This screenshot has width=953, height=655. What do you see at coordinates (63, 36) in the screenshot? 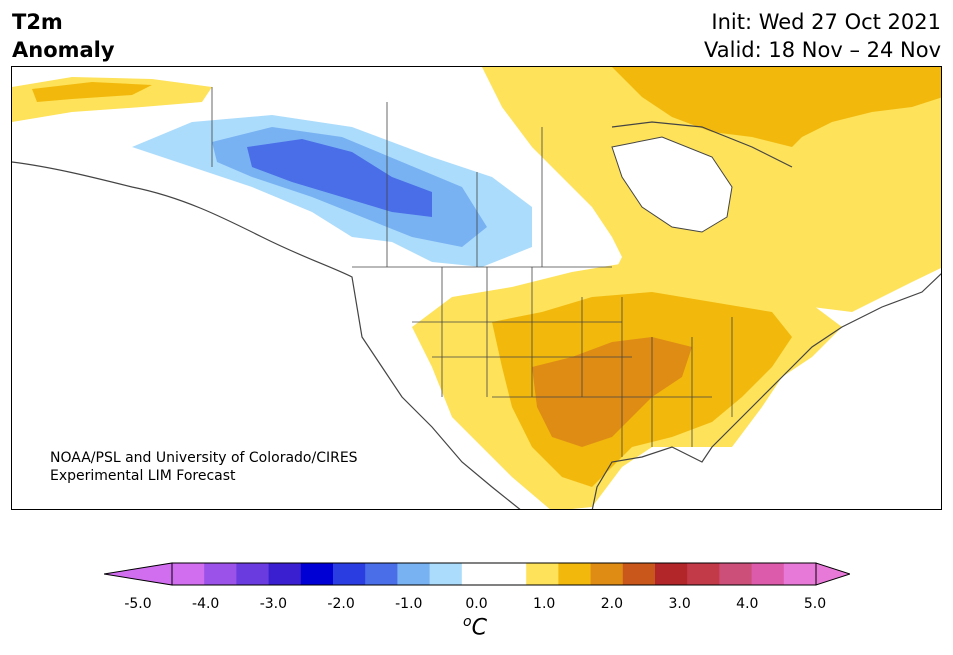
I see `map-title: T2m Anomaly` at bounding box center [63, 36].